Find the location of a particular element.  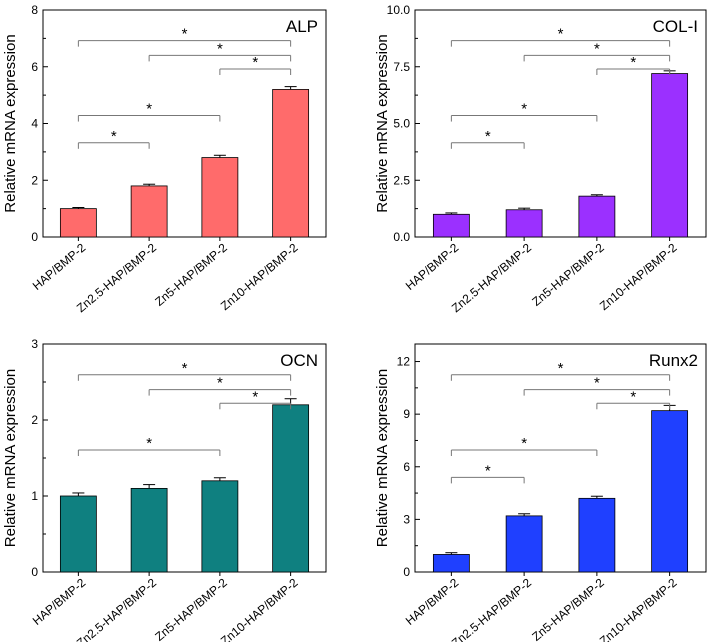

y-tick-label: 1 is located at coordinates (34, 496).